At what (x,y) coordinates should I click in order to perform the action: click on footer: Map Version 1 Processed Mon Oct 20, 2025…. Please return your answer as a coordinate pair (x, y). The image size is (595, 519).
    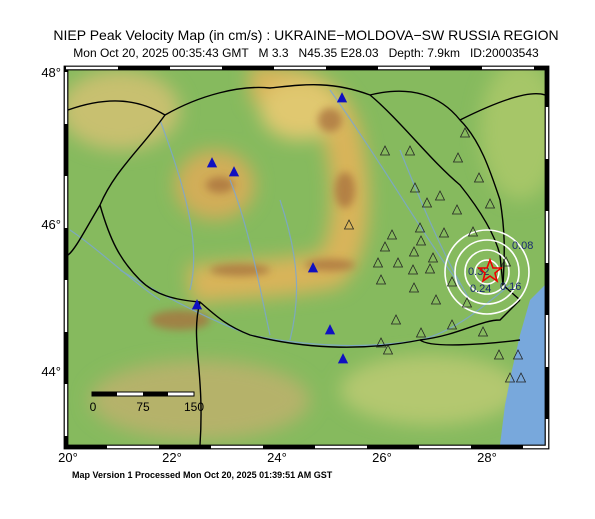
    Looking at the image, I should click on (202, 475).